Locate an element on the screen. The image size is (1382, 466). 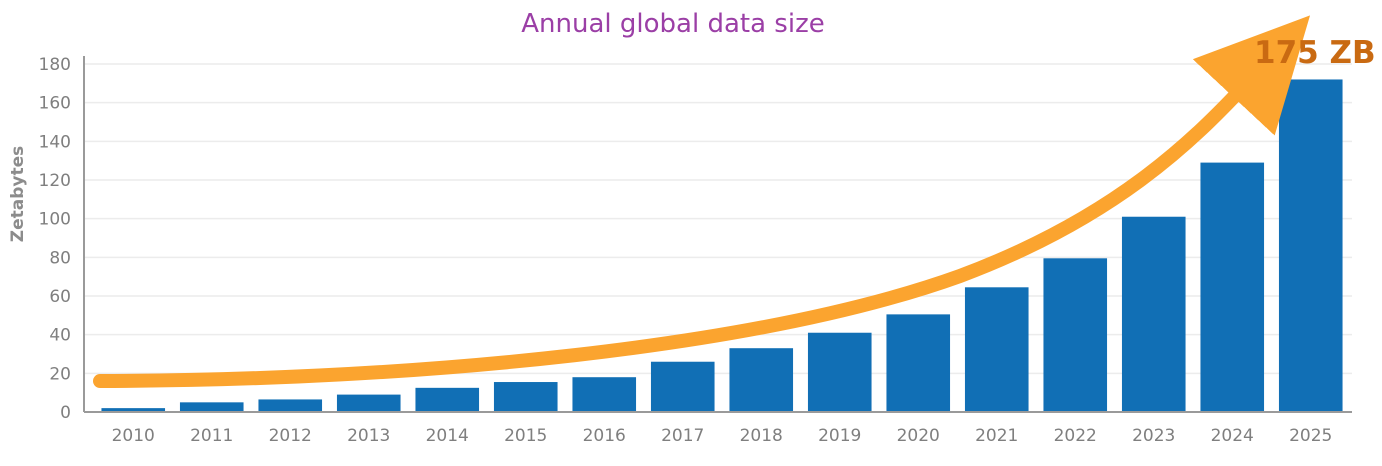
y-tick-label: 160 is located at coordinates (55, 104).